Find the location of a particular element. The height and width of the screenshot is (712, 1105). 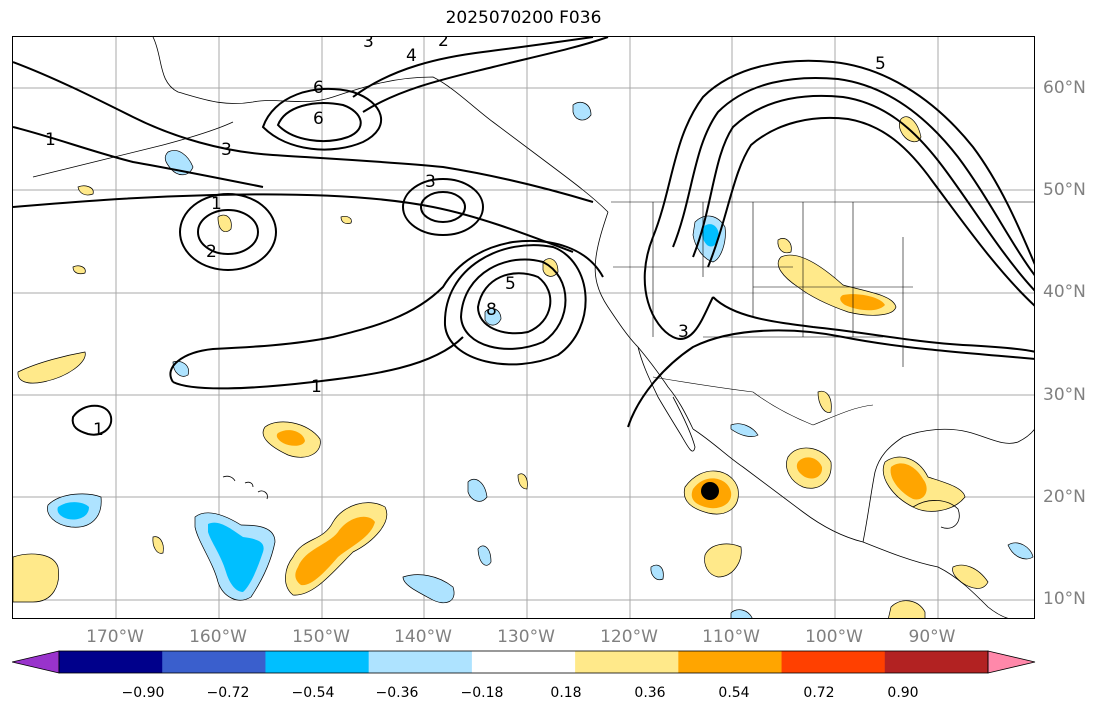

lon-label-110w: 110°W is located at coordinates (731, 637).